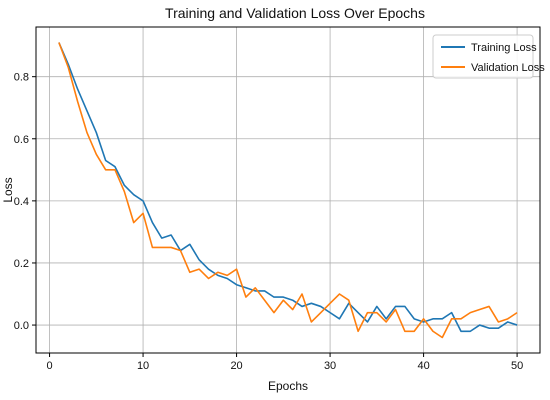 This screenshot has height=400, width=550. What do you see at coordinates (21, 326) in the screenshot?
I see `y-tick-label: 0.0` at bounding box center [21, 326].